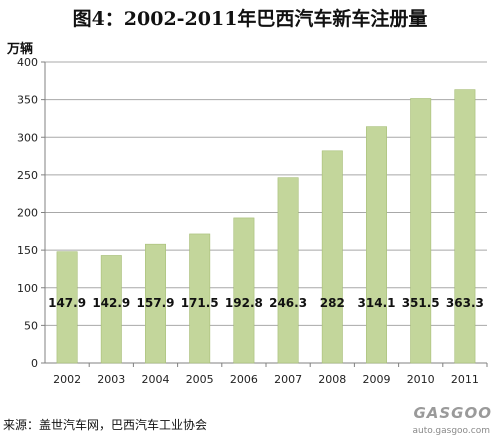  What do you see at coordinates (67, 303) in the screenshot?
I see `data-label: 147.9` at bounding box center [67, 303].